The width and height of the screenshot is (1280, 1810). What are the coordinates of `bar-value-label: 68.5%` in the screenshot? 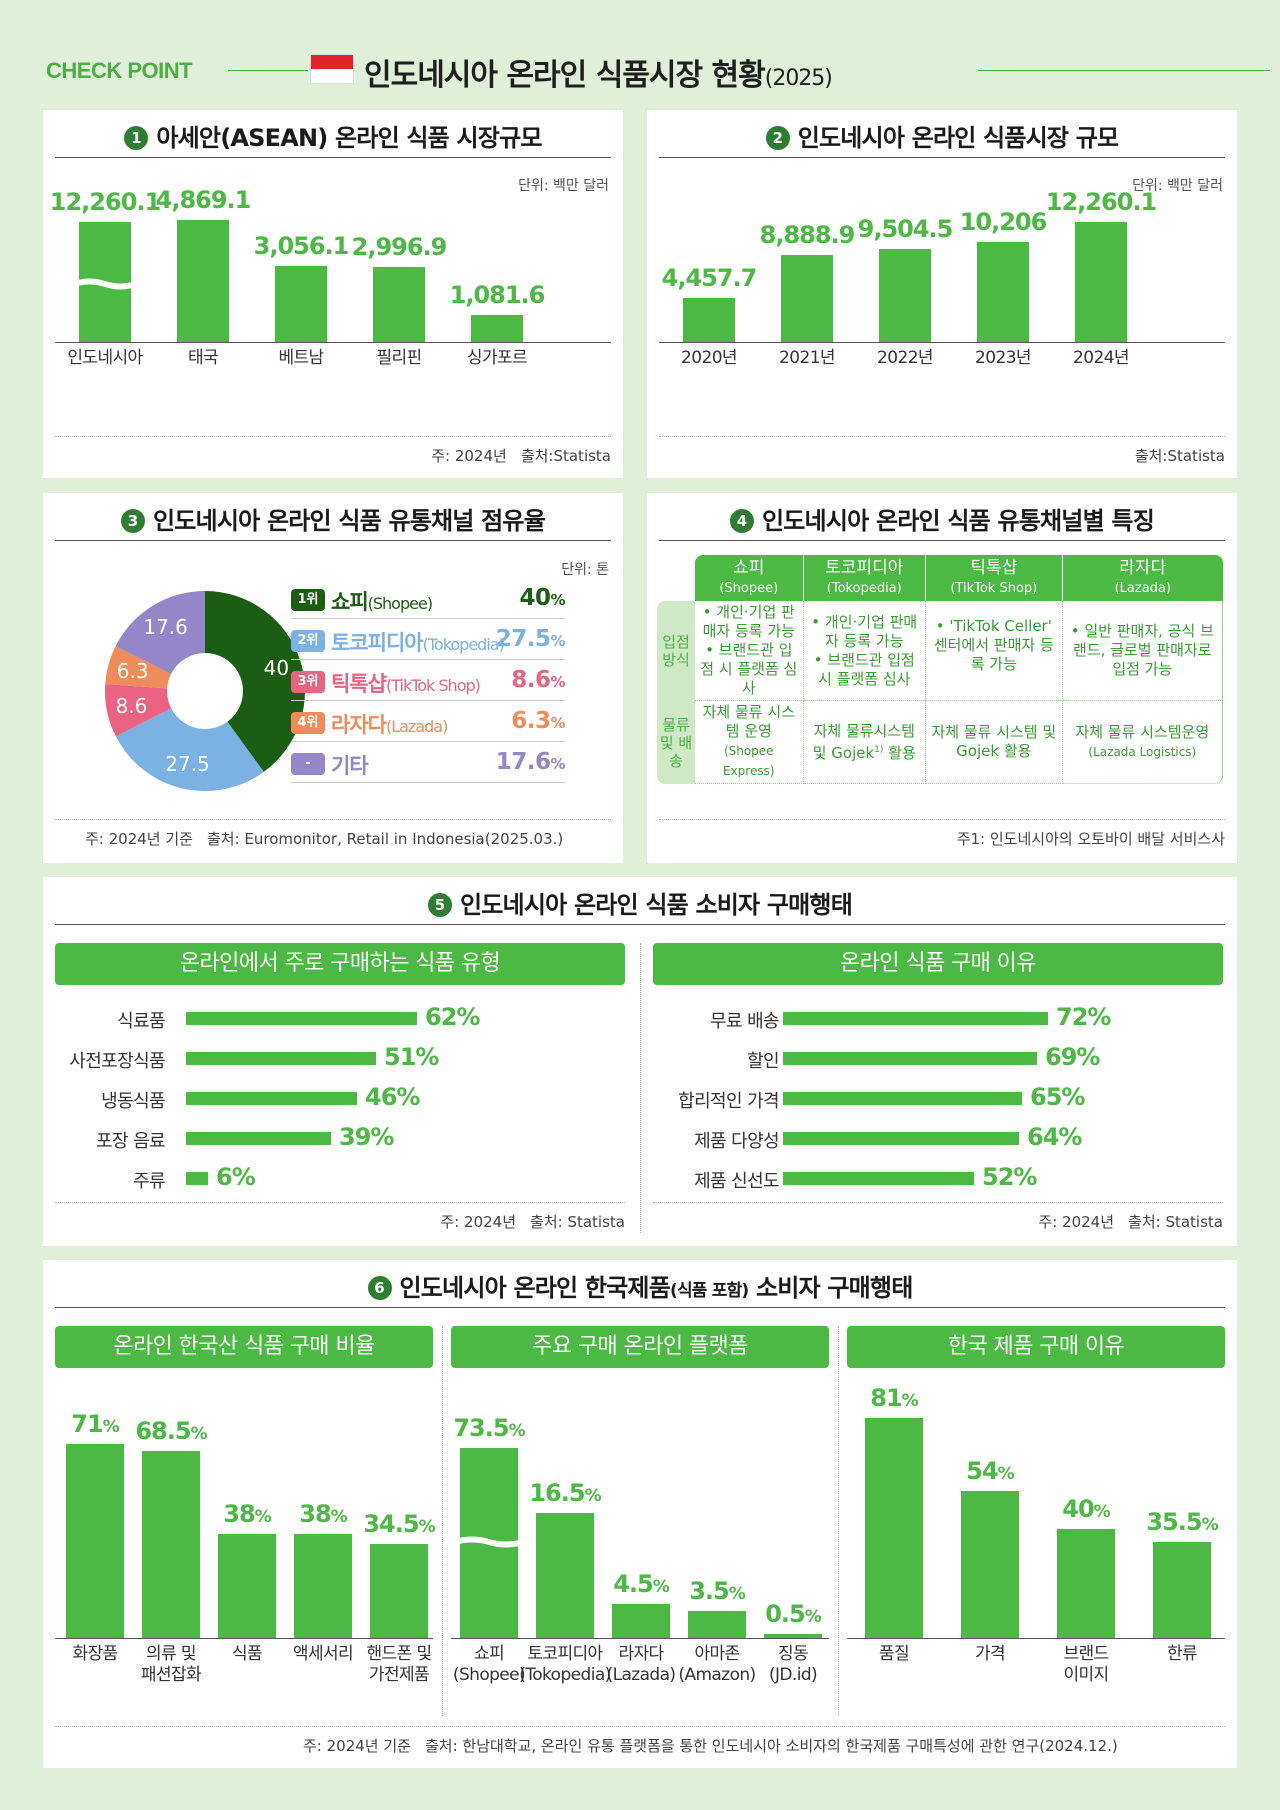 It's located at (171, 1431).